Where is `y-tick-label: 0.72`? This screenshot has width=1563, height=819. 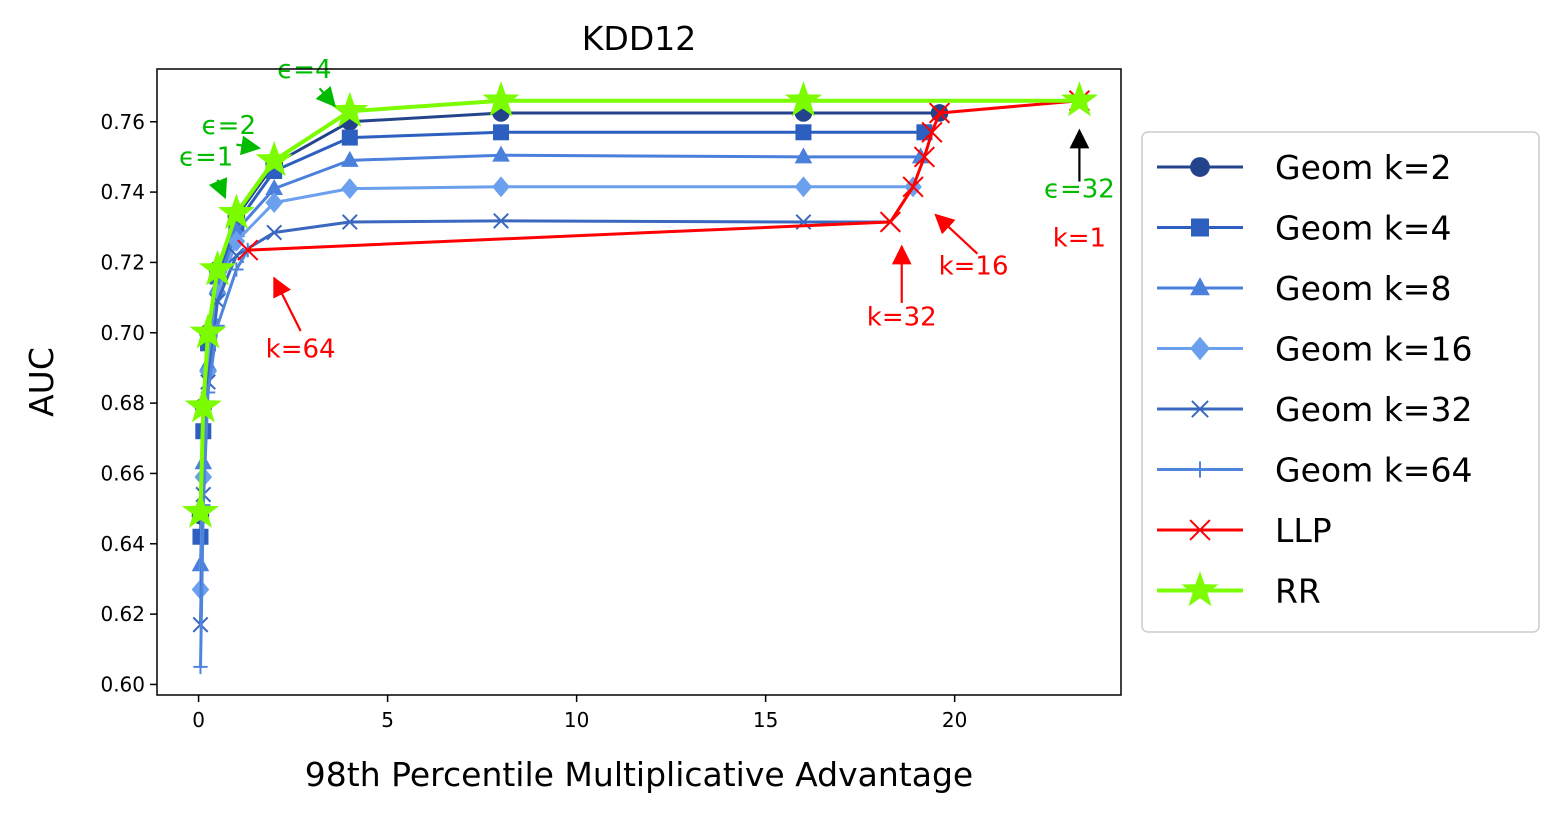 y-tick-label: 0.72 is located at coordinates (122, 262).